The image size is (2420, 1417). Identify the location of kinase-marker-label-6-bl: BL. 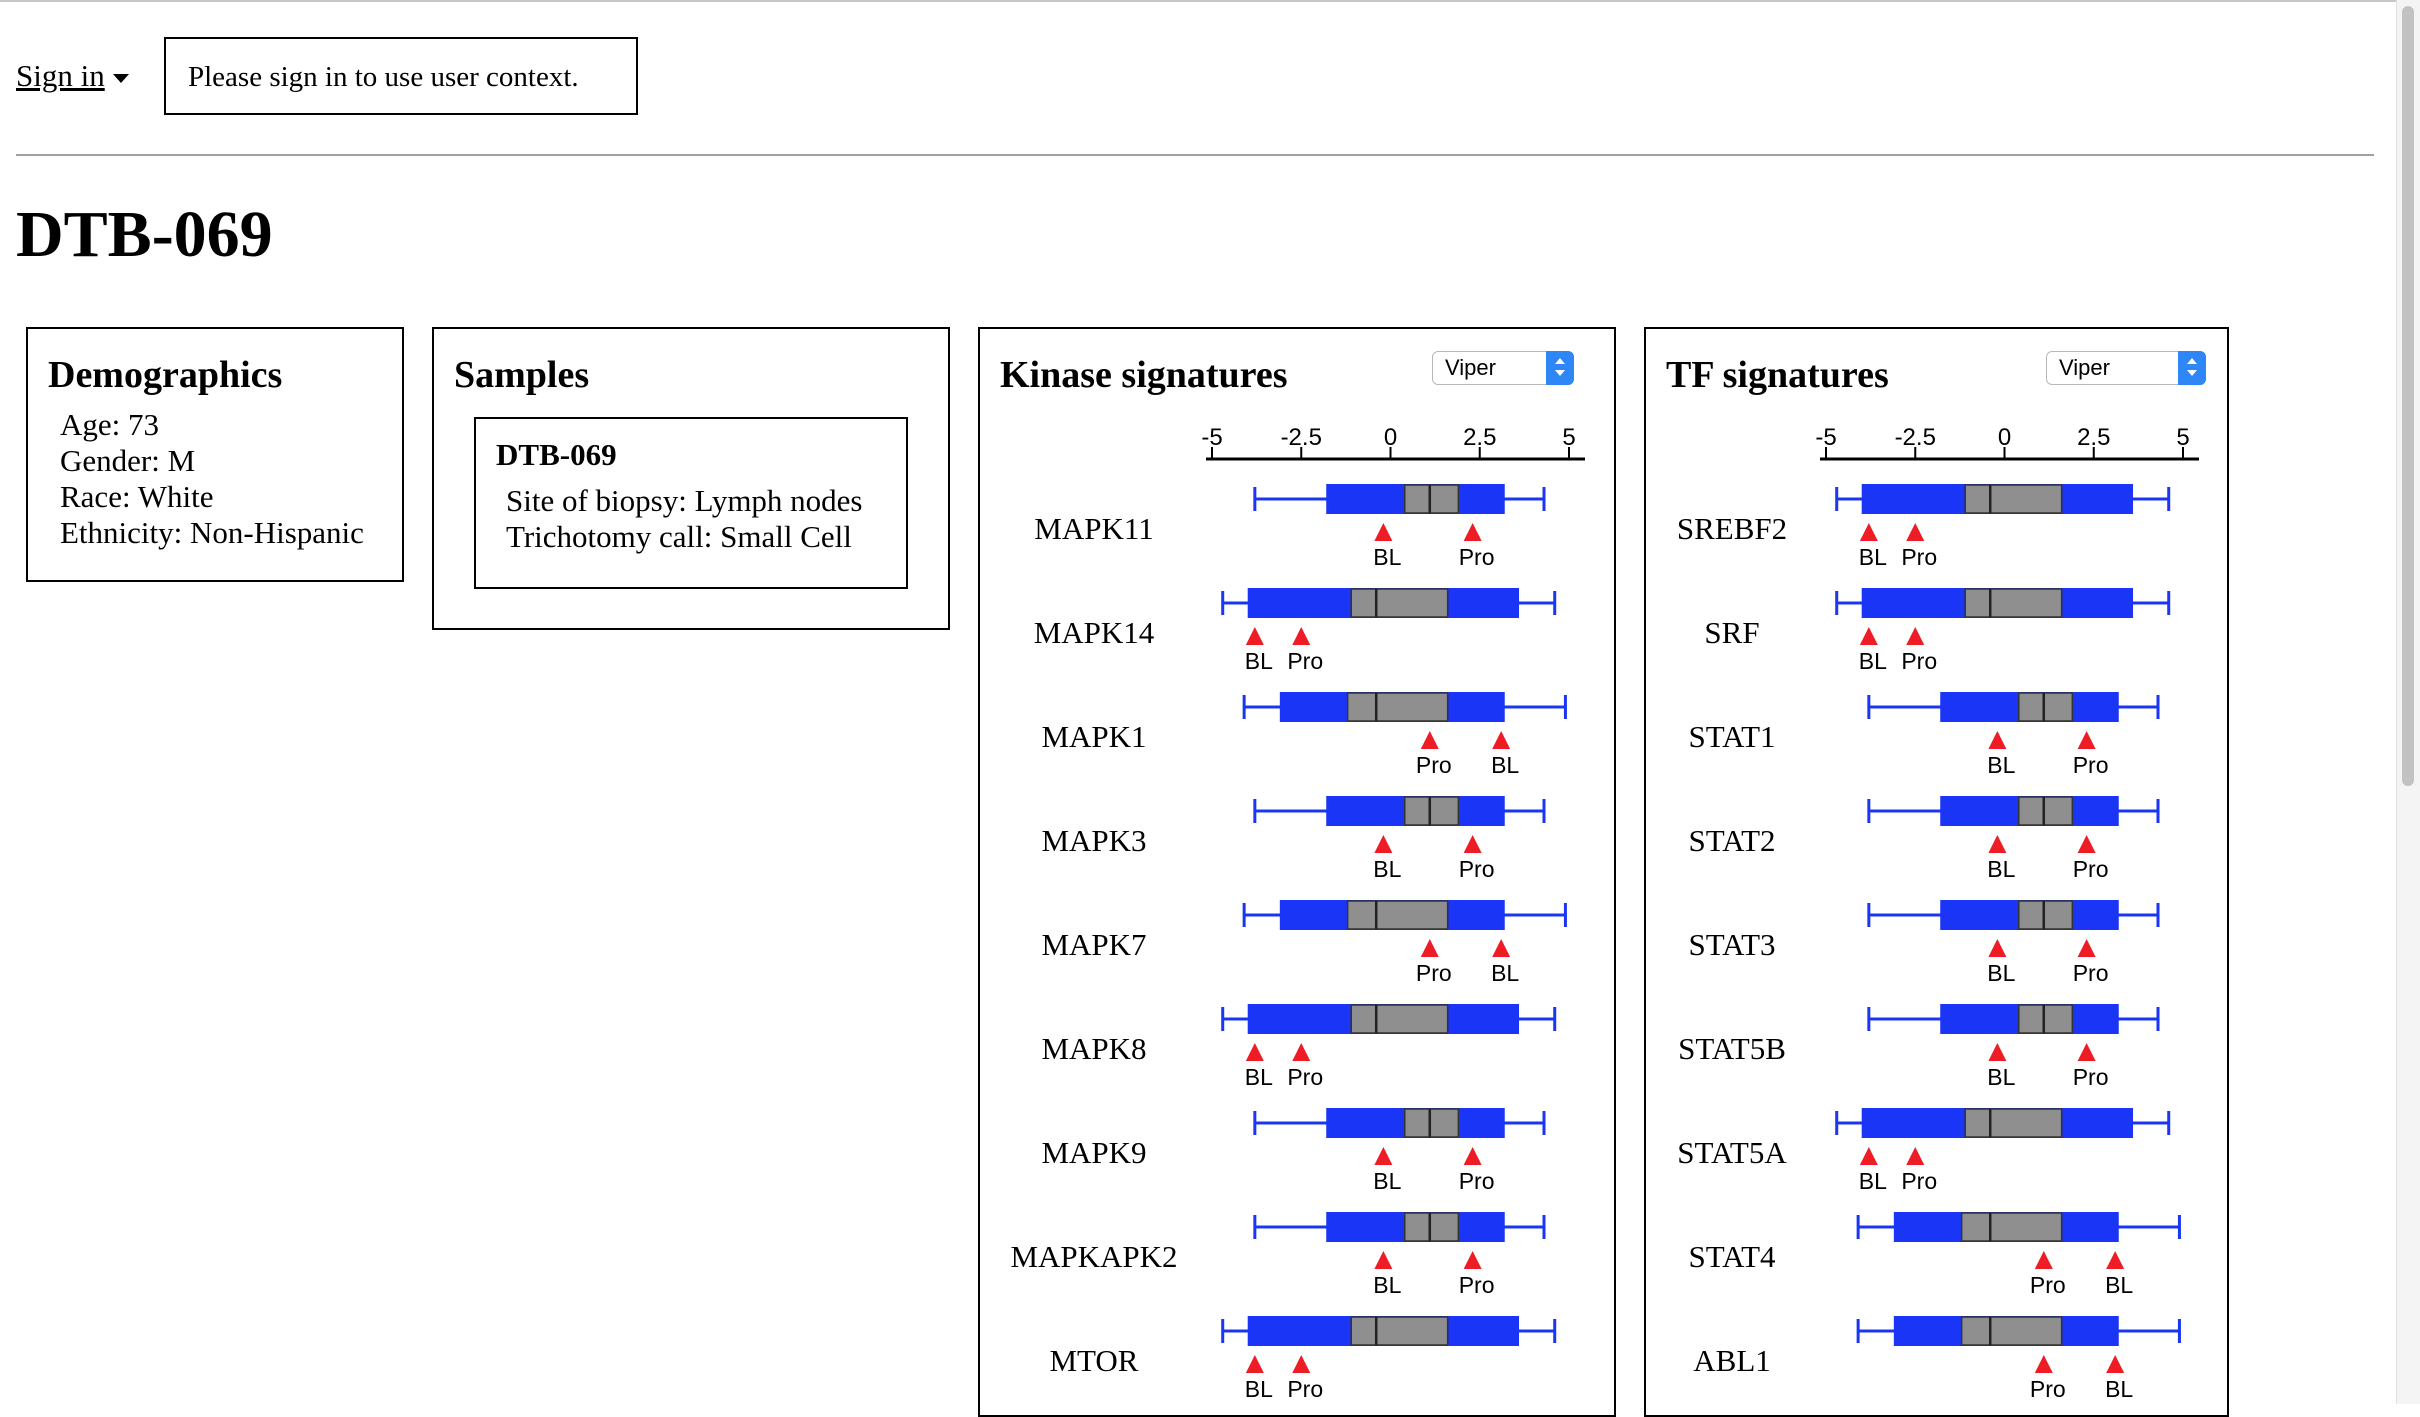
(1387, 1181).